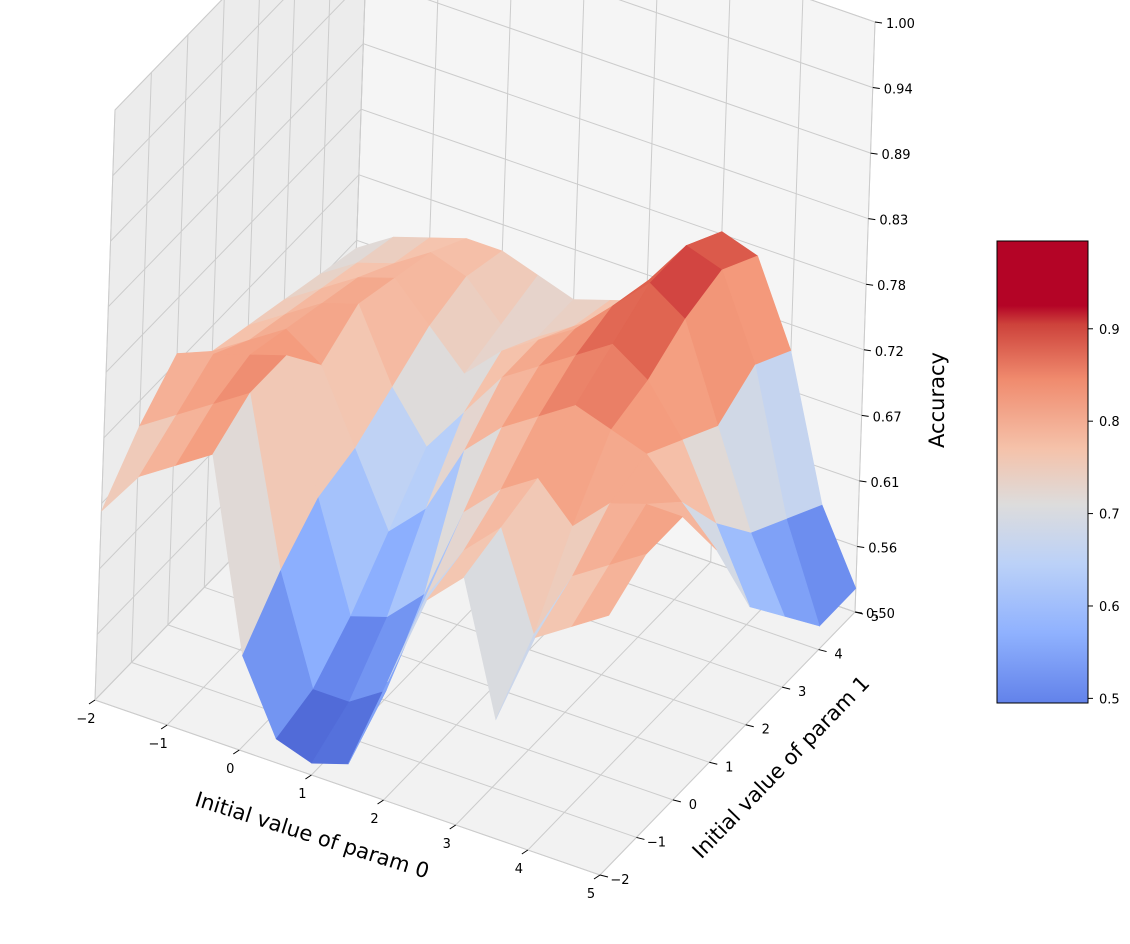 Image resolution: width=1130 pixels, height=944 pixels. I want to click on colorbar-tick-label: 0.6, so click(1109, 607).